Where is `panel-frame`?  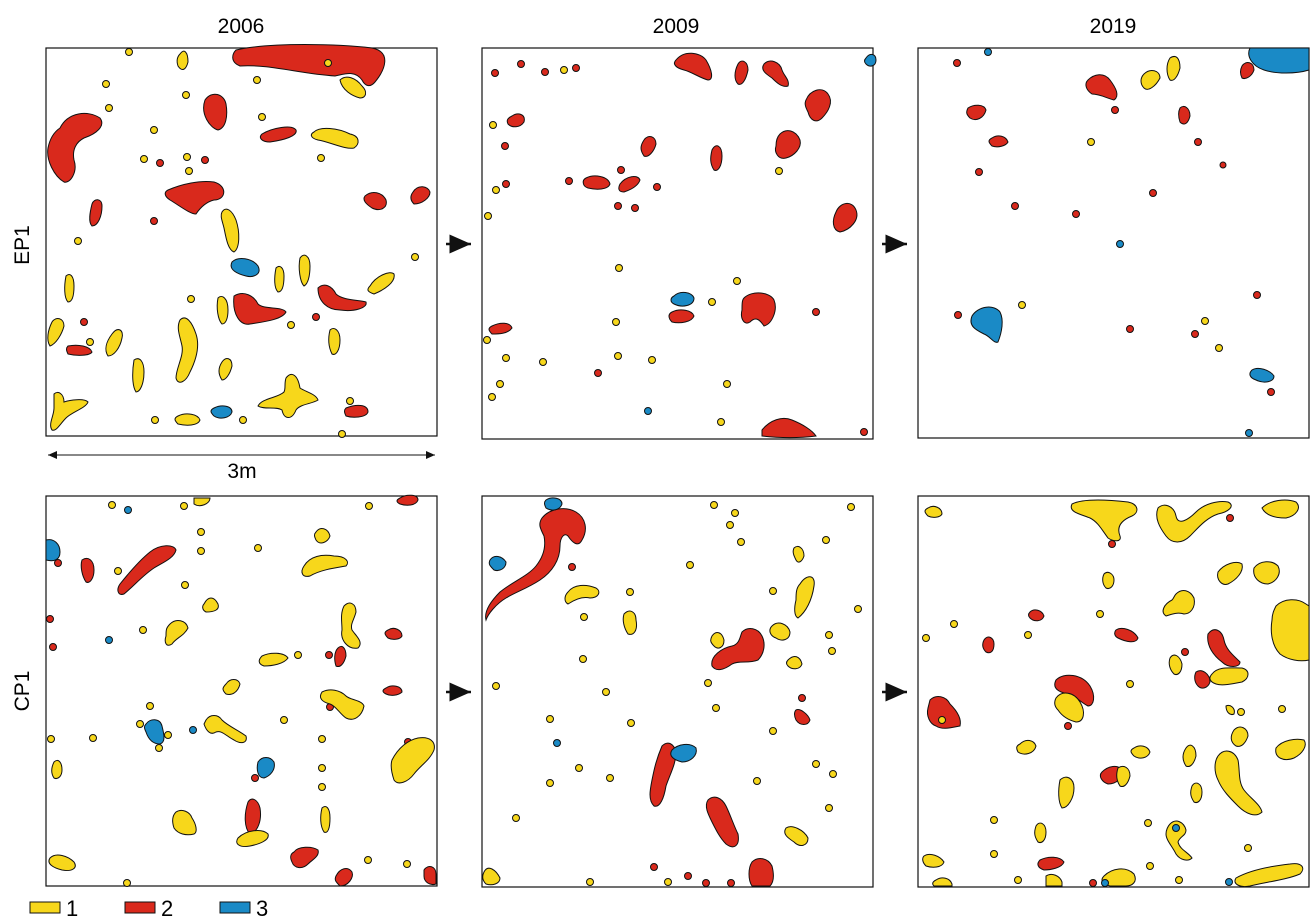
panel-frame is located at coordinates (241, 242).